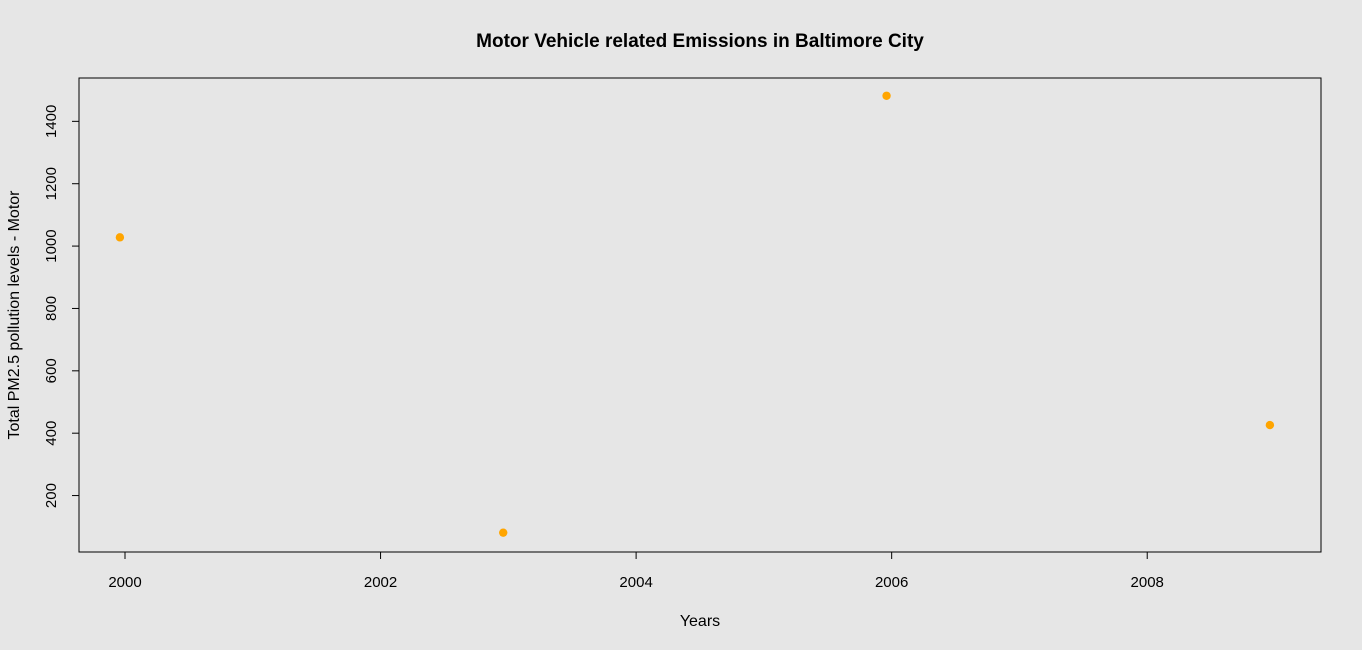  What do you see at coordinates (51, 121) in the screenshot?
I see `y-tick-label: 1400` at bounding box center [51, 121].